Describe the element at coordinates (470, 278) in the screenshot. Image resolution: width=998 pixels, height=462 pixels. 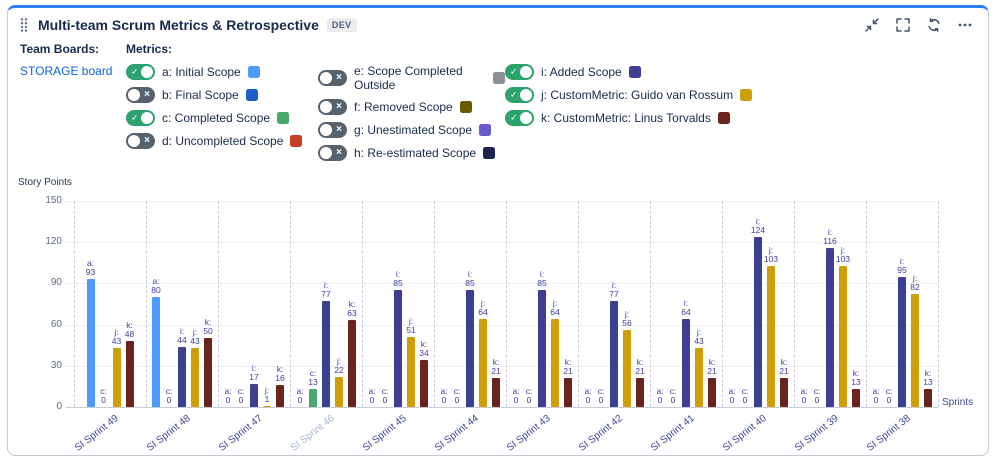
I see `bar-value-label: i: 85` at that location.